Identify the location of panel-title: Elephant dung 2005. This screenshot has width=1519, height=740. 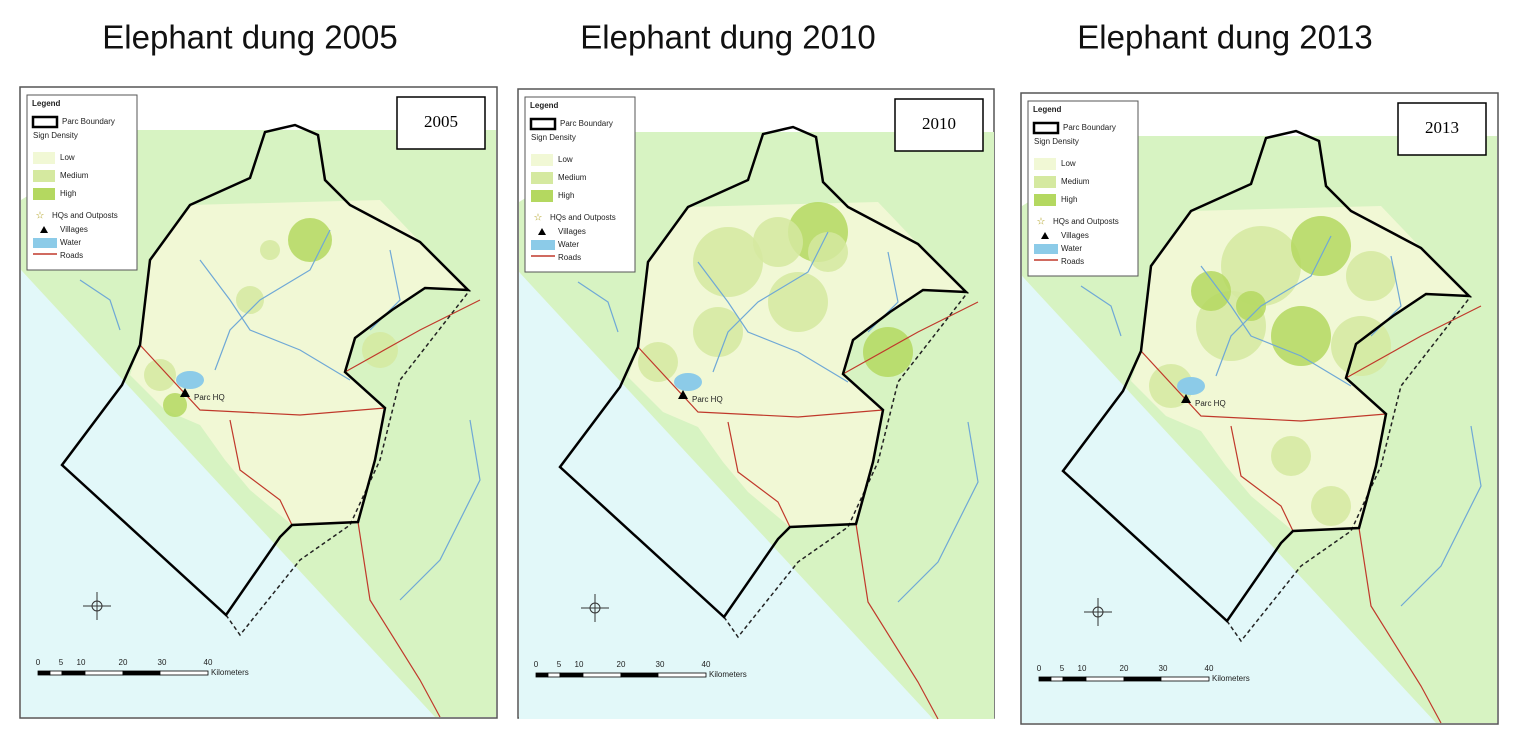
(249, 37).